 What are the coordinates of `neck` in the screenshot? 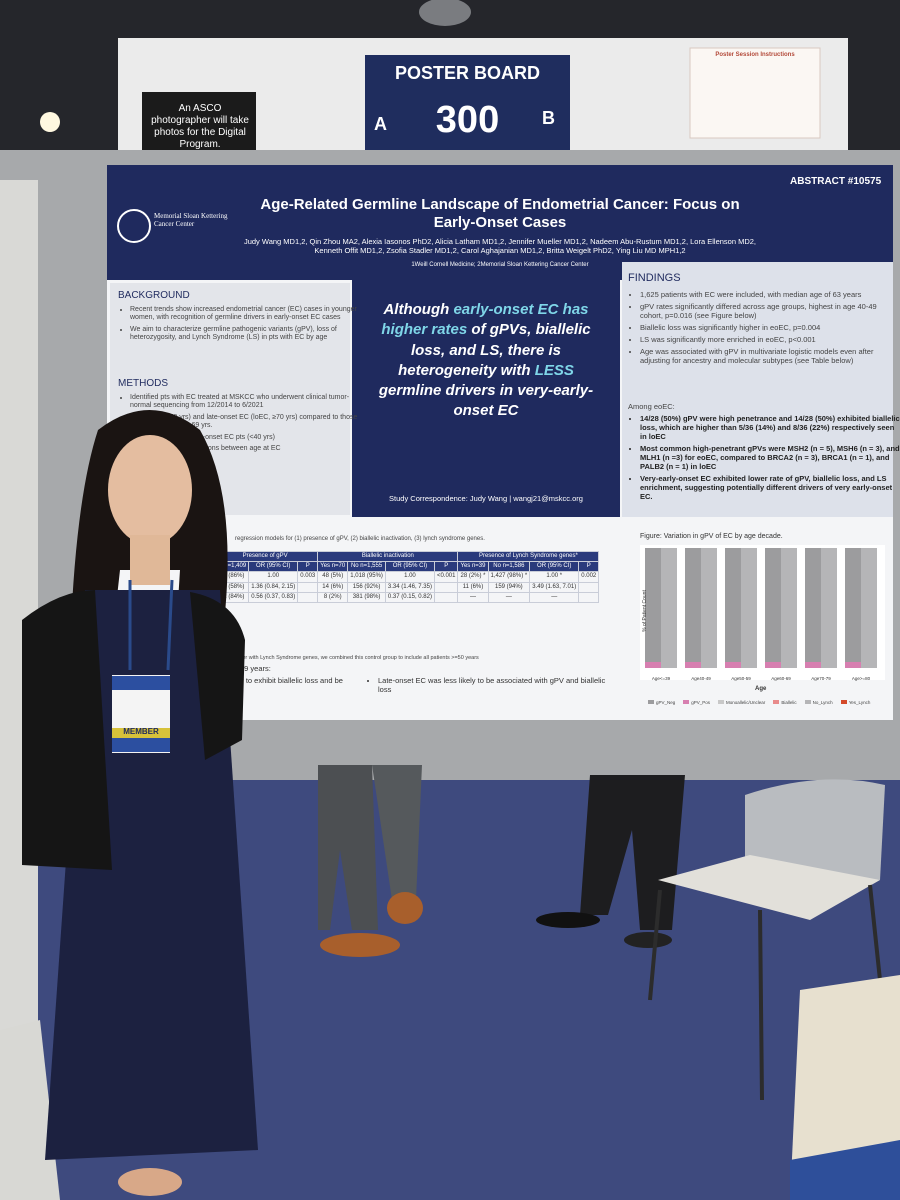 It's located at (150, 560).